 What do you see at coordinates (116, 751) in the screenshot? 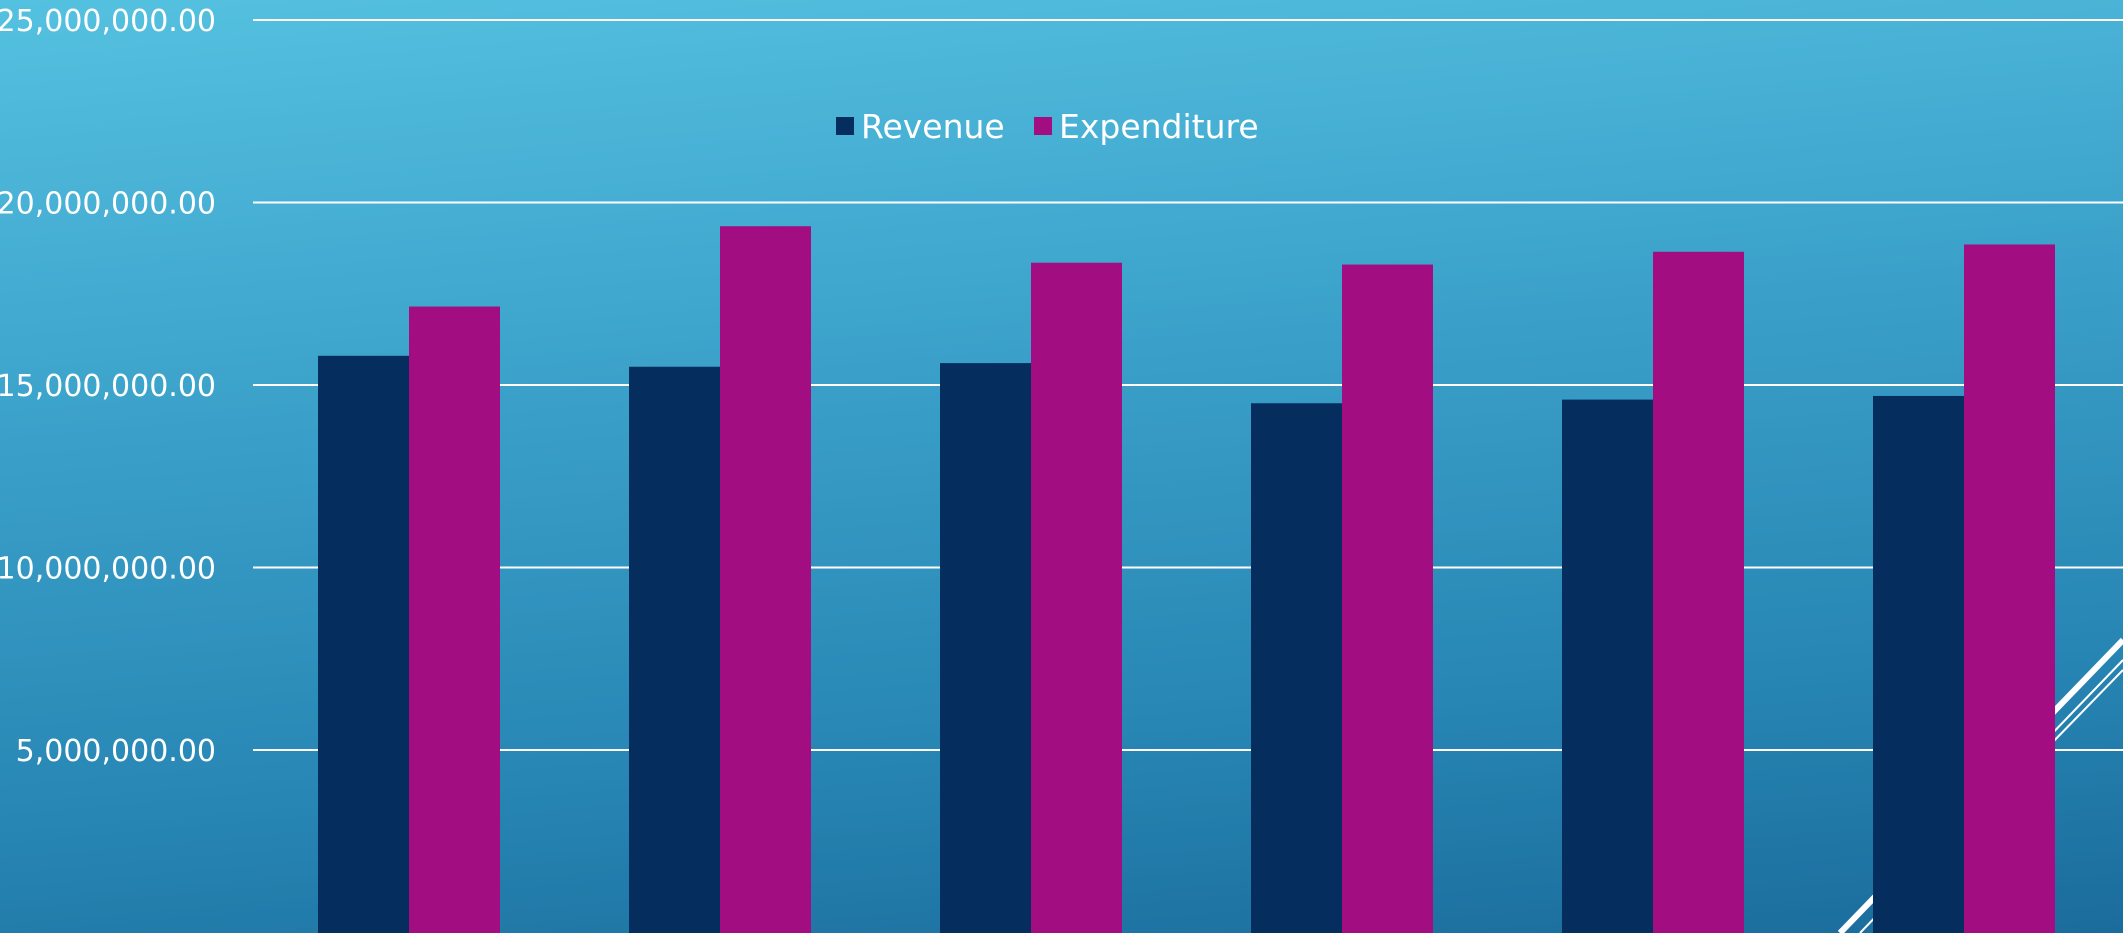
I see `y-tick-label: 5,000,000.00` at bounding box center [116, 751].